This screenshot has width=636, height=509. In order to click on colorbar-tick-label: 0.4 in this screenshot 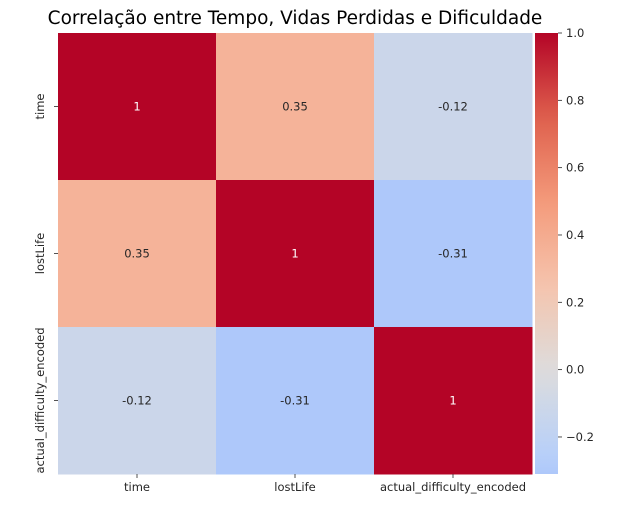, I will do `click(575, 235)`.